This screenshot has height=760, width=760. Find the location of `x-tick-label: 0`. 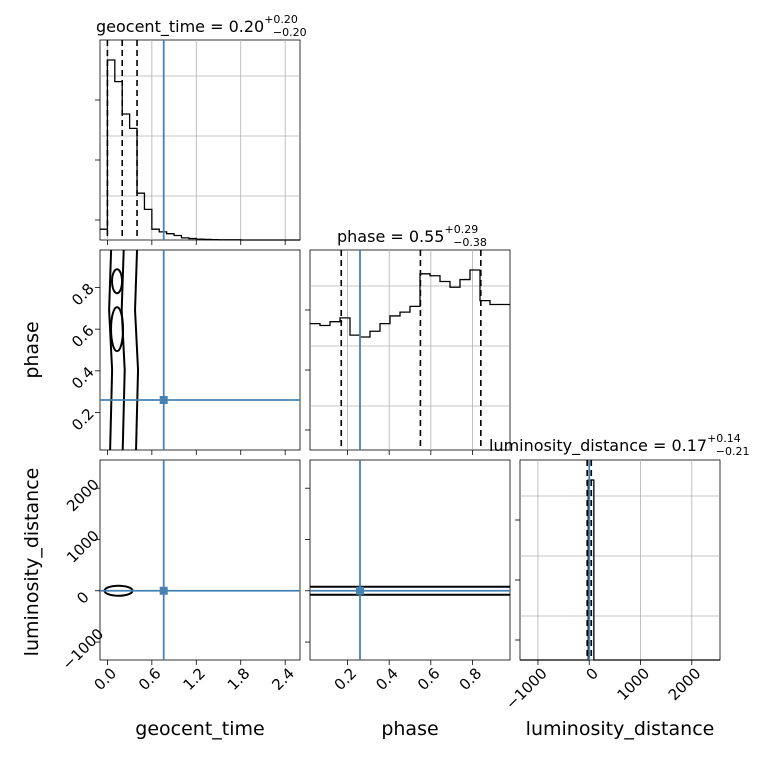

x-tick-label: 0 is located at coordinates (591, 673).